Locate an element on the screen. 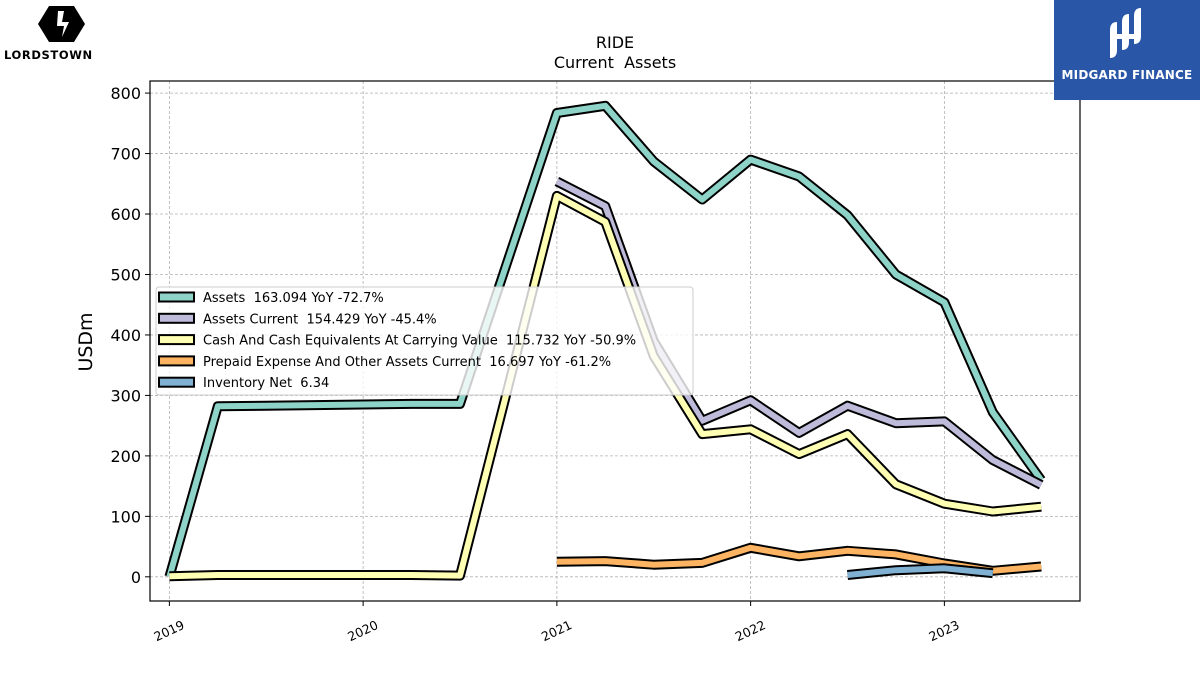 Image resolution: width=1200 pixels, height=679 pixels. x-tick-label: 2019 is located at coordinates (168, 630).